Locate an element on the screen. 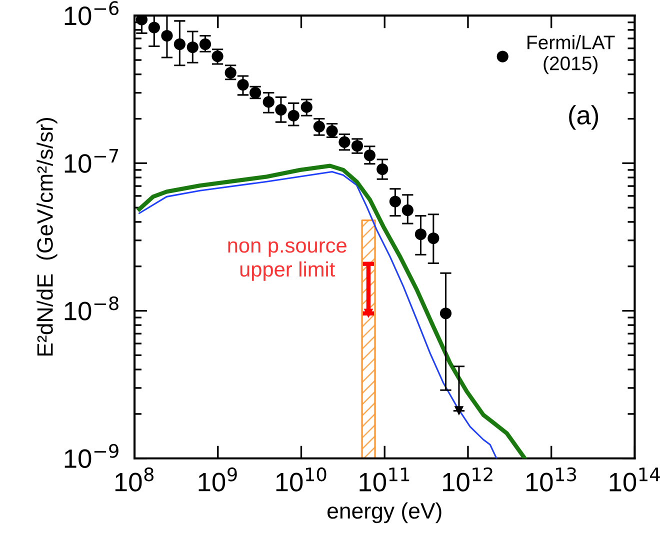 Image resolution: width=666 pixels, height=538 pixels. y-tick-label: 10$^{−9}$ is located at coordinates (91, 456).